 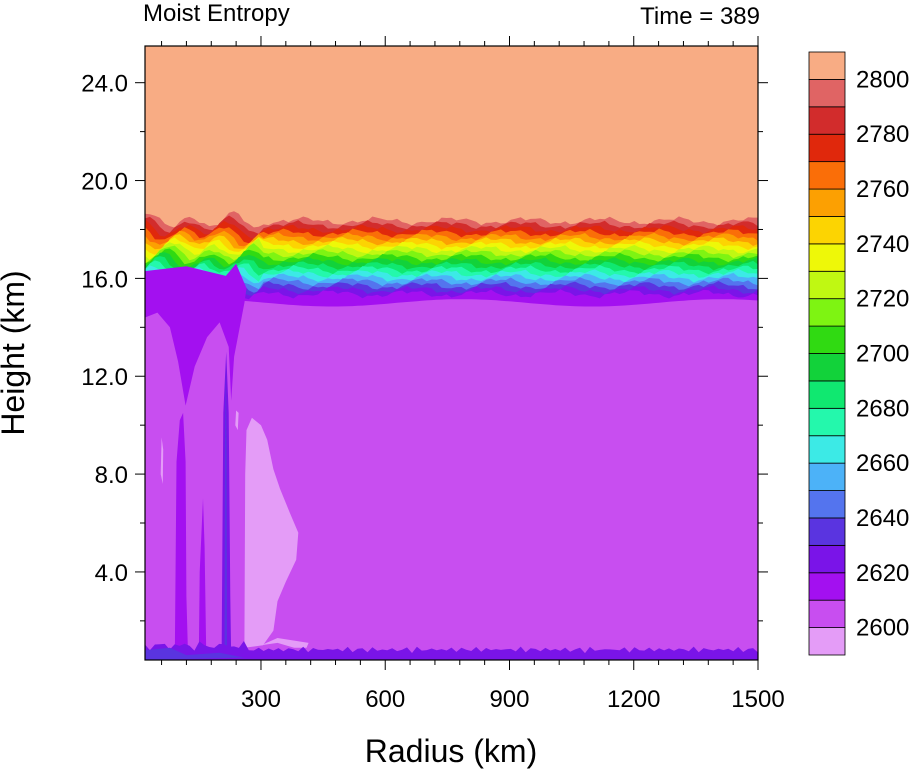 I want to click on chart-title-left: Moist Entropy, so click(x=216, y=13).